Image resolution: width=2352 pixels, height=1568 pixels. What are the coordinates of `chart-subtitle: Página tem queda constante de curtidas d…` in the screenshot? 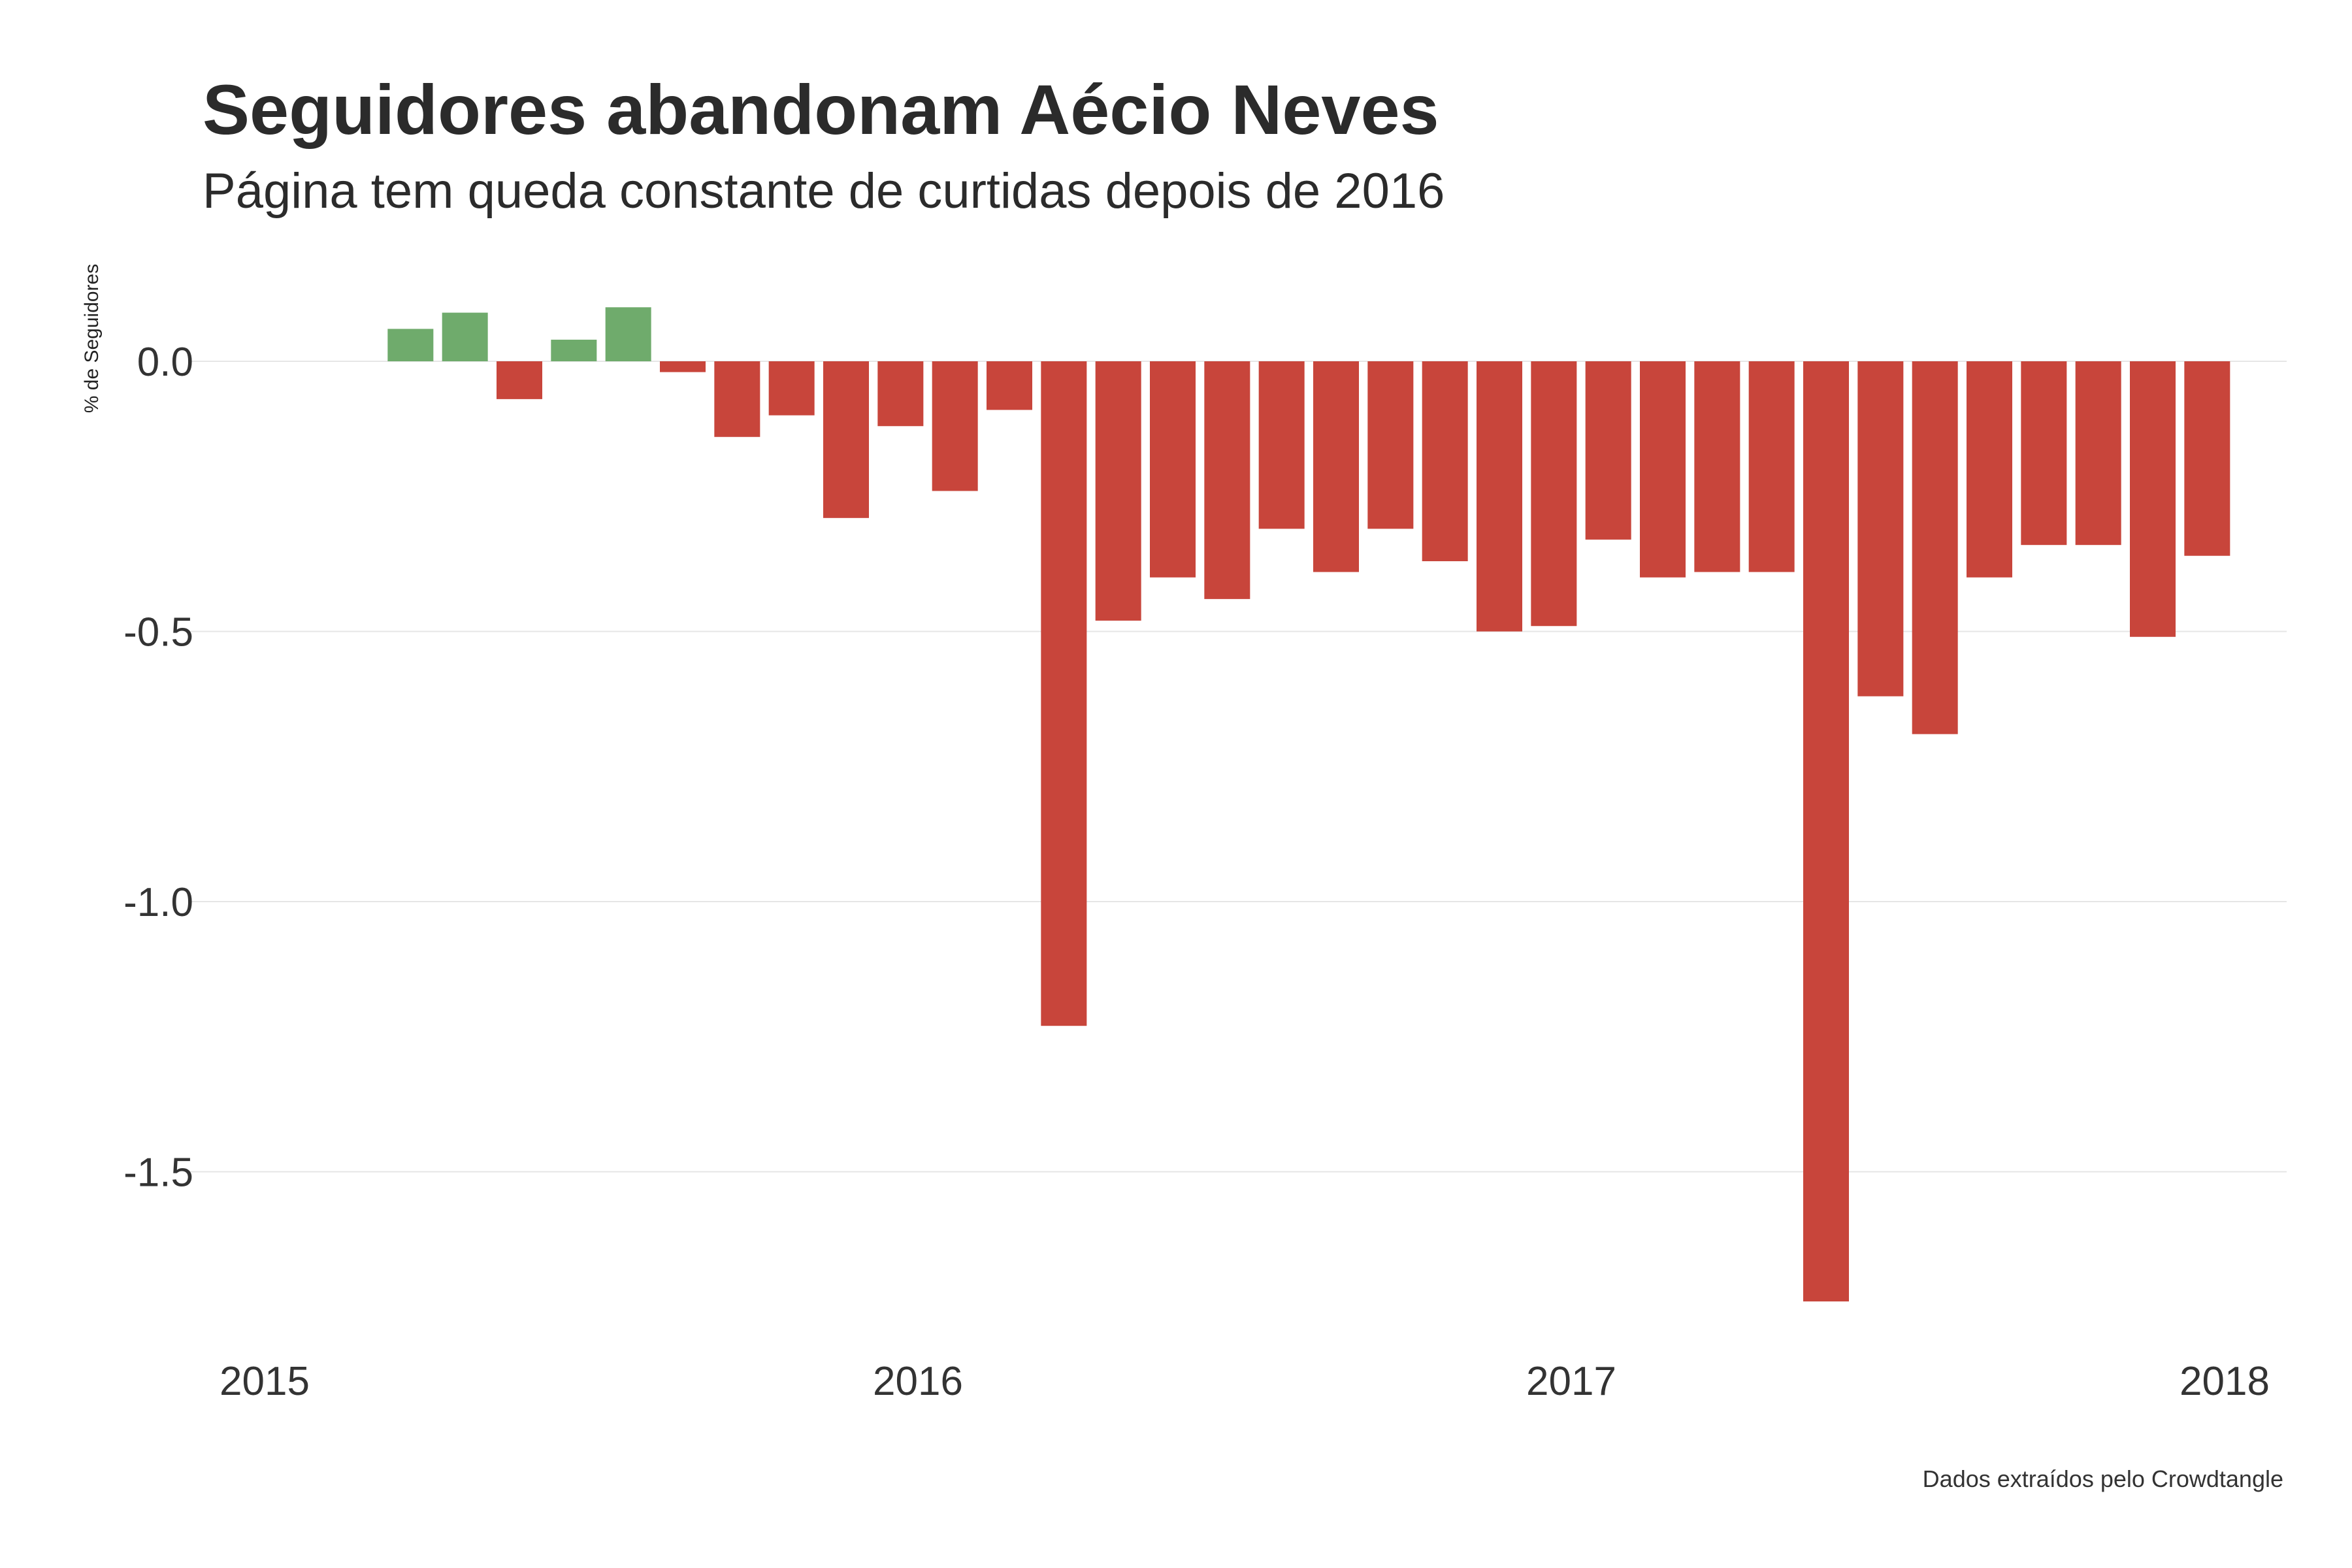 It's located at (824, 191).